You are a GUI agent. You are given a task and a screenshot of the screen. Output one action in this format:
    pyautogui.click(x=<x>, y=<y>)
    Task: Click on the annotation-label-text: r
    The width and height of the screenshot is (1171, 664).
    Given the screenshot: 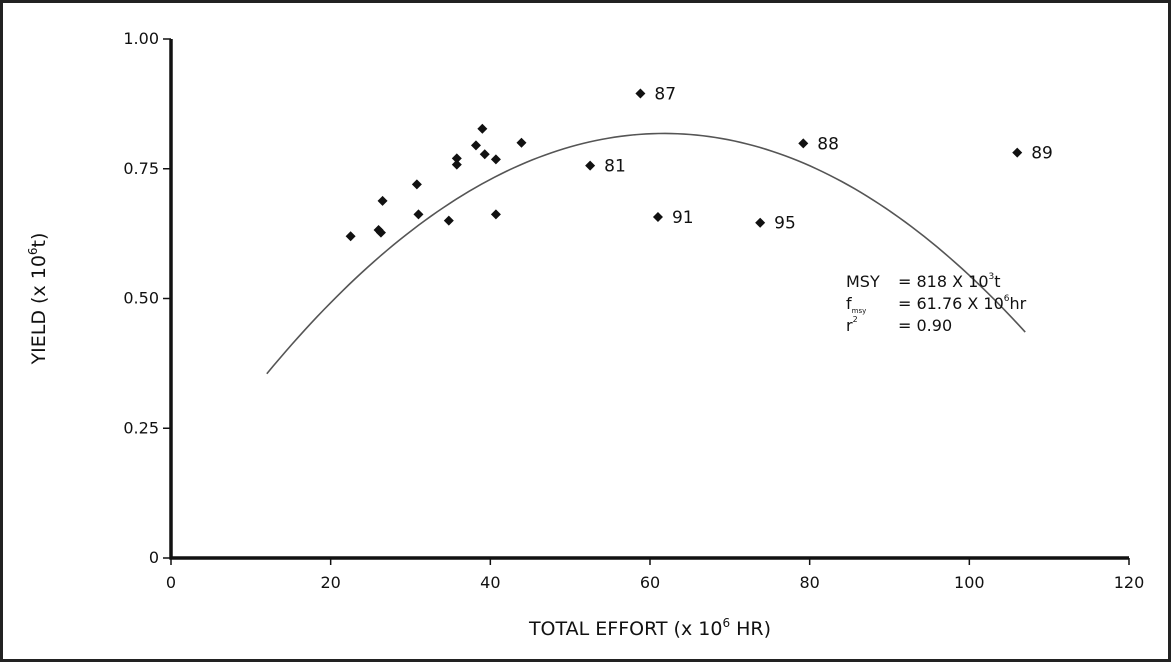 What is the action you would take?
    pyautogui.click(x=849, y=325)
    